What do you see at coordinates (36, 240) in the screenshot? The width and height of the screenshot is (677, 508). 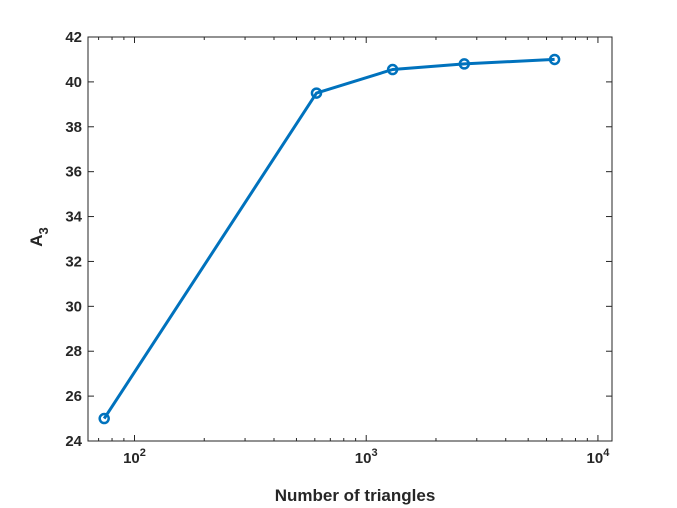 I see `y-axis-title-base: A` at bounding box center [36, 240].